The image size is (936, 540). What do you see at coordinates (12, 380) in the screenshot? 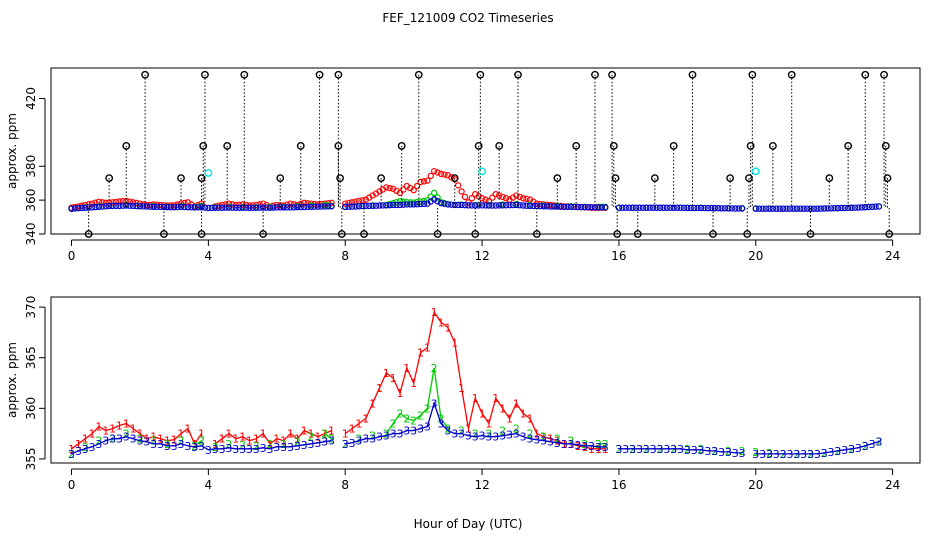
I see `bottom-y-axis-label: approx. ppm` at bounding box center [12, 380].